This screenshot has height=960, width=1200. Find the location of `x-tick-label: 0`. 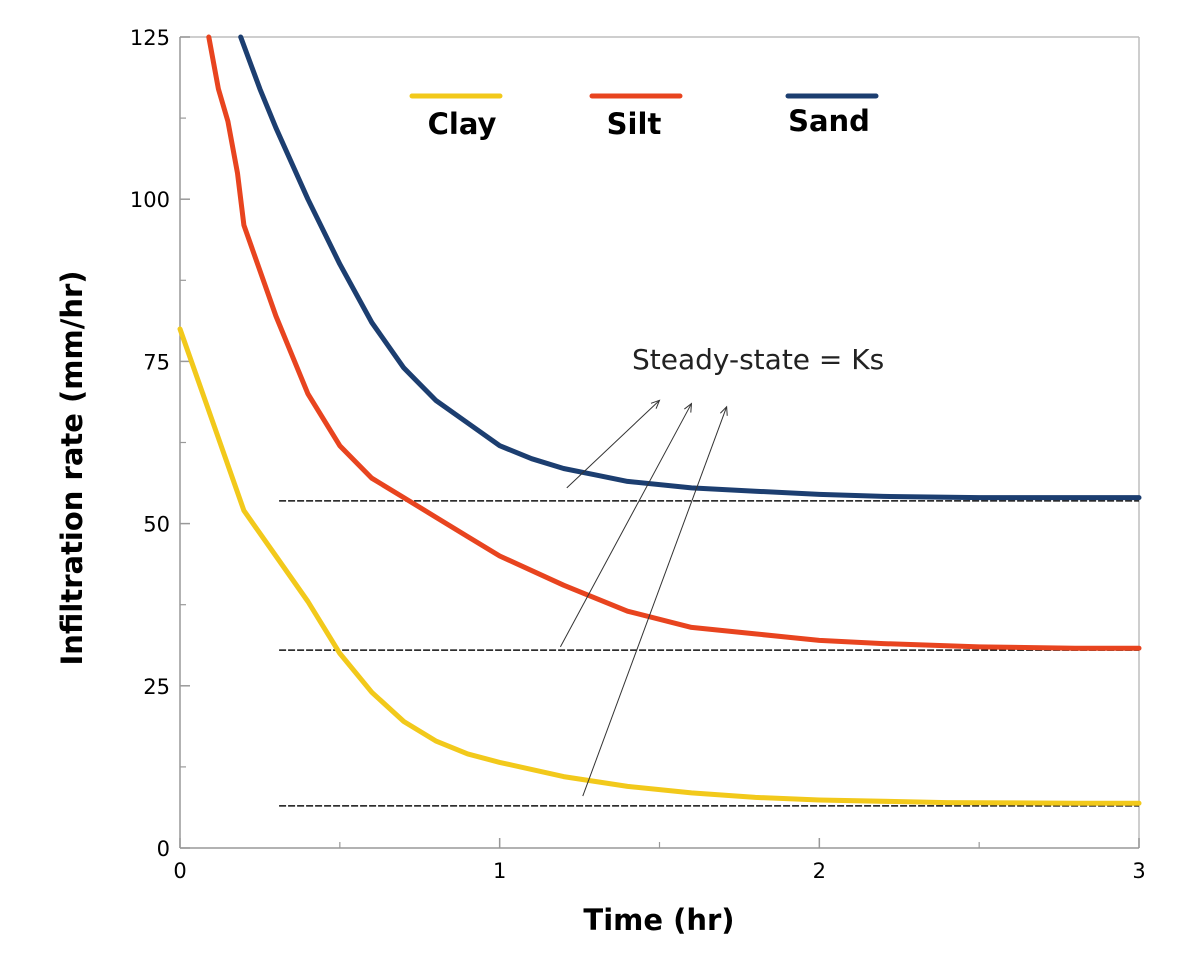

x-tick-label: 0 is located at coordinates (179, 871).